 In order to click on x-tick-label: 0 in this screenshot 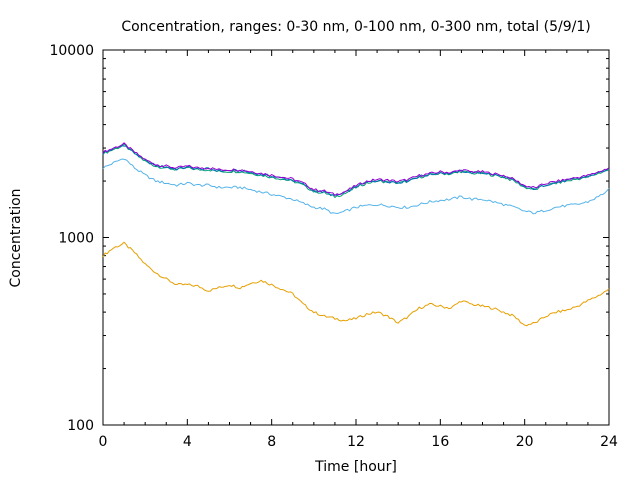, I will do `click(103, 442)`.